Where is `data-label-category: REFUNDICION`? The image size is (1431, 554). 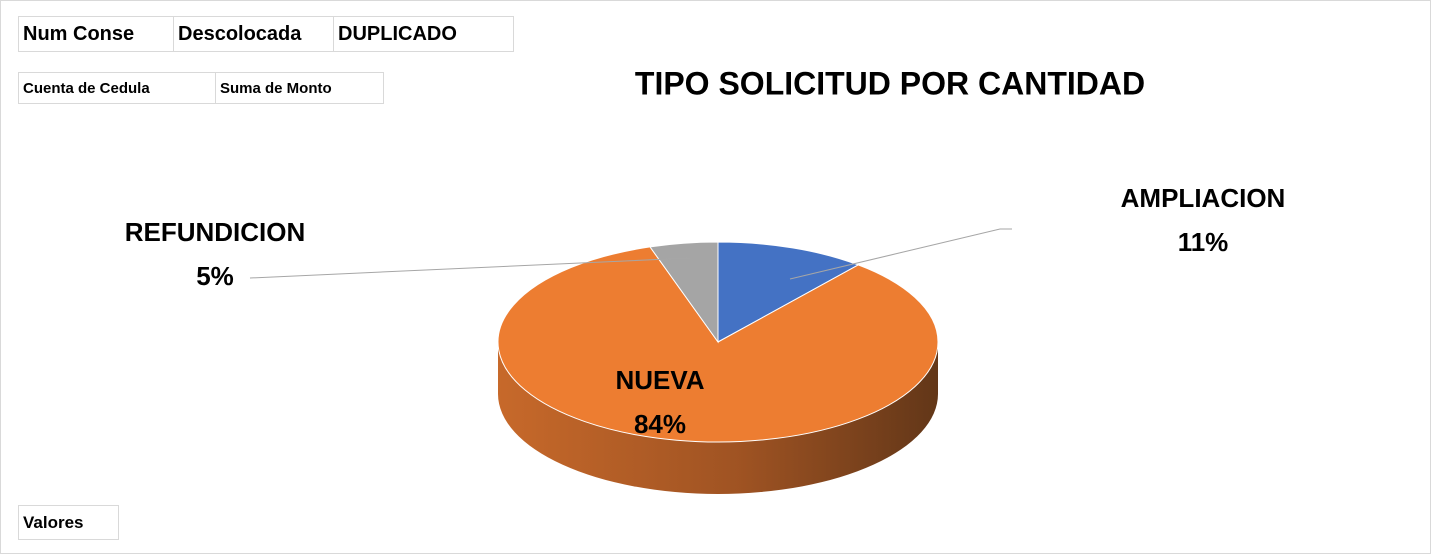
data-label-category: REFUNDICION is located at coordinates (215, 232).